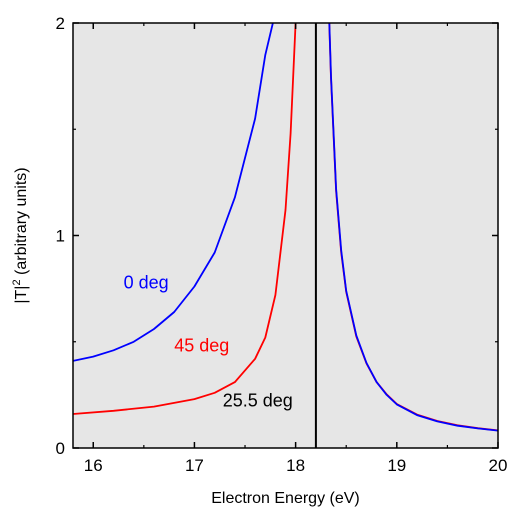  Describe the element at coordinates (17, 282) in the screenshot. I see `y-axis-title-superscript: 2` at that location.